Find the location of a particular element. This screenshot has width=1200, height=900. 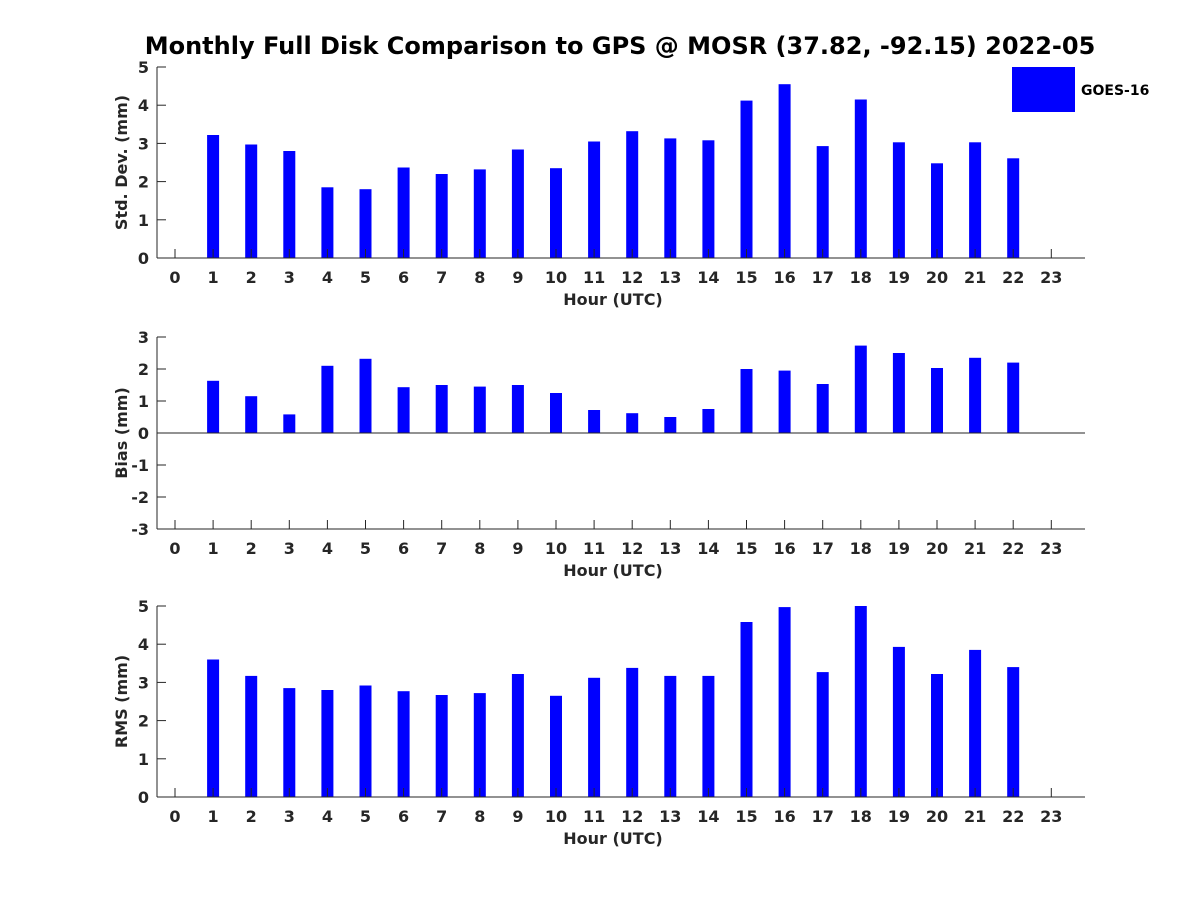

legend-swatch is located at coordinates (1043, 89).